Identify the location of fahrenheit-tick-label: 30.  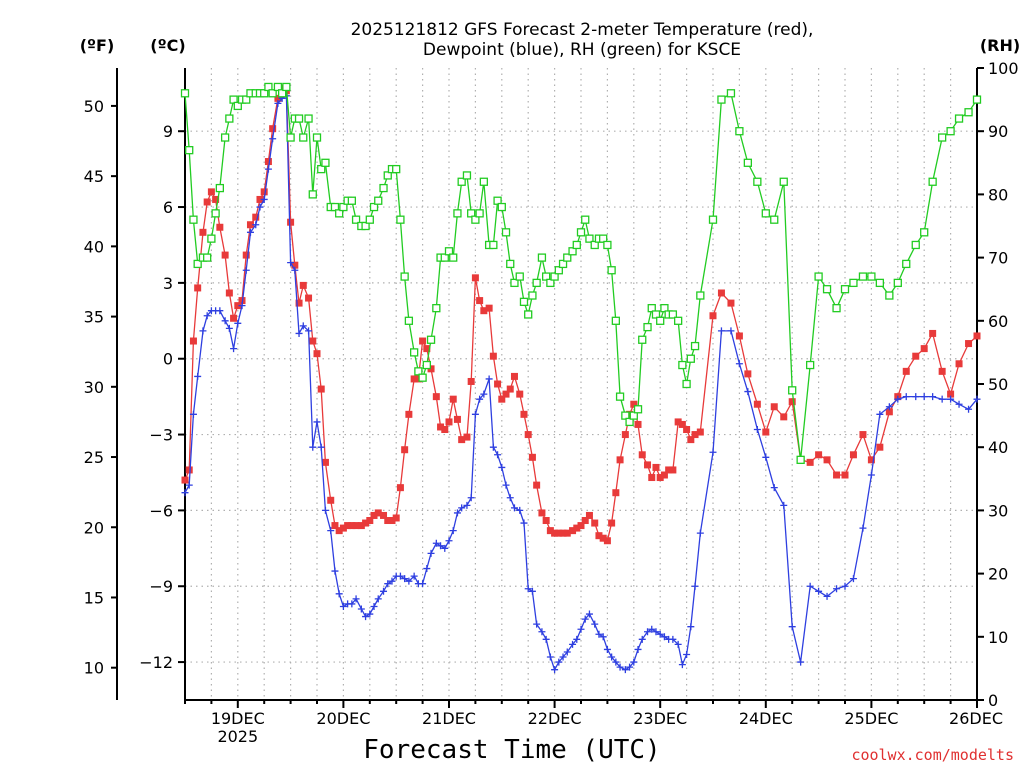
(94, 387).